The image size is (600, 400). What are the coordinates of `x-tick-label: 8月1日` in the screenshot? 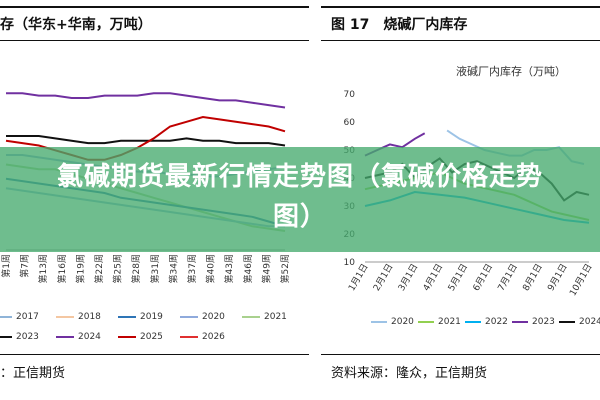 It's located at (533, 277).